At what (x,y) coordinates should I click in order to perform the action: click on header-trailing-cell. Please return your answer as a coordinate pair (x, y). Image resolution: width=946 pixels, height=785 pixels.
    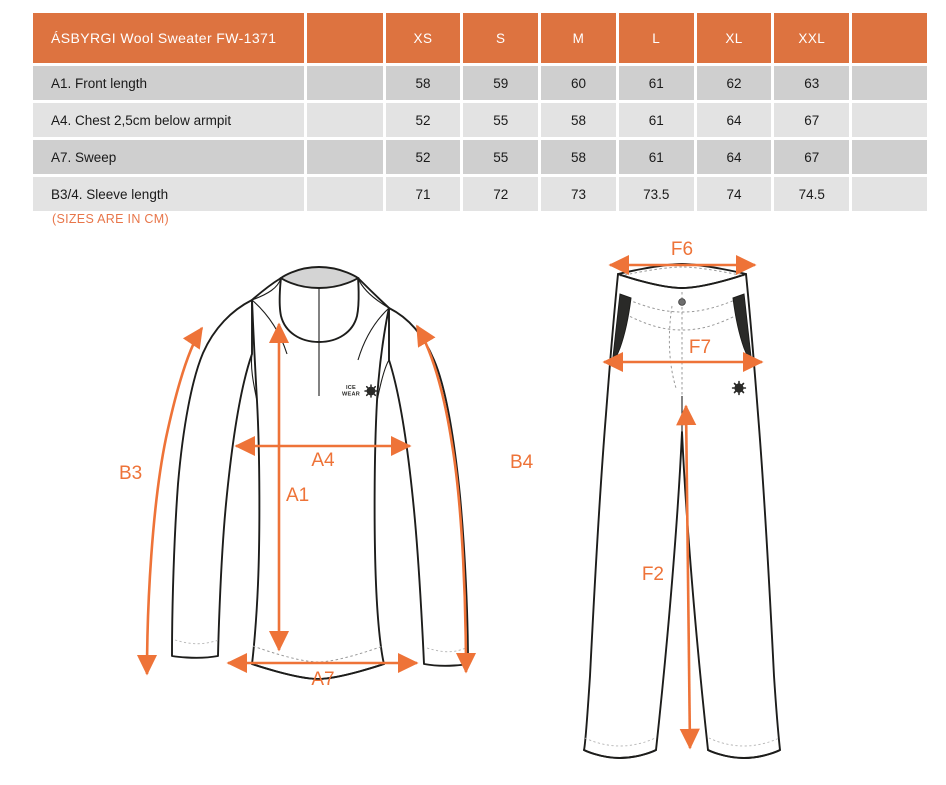
    Looking at the image, I should click on (889, 38).